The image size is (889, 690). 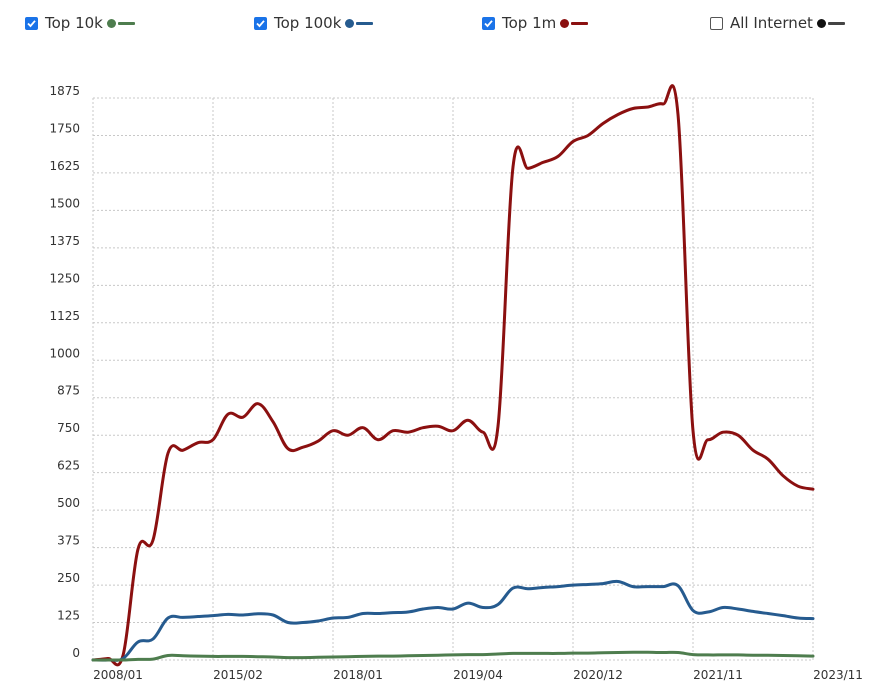 I want to click on y-tick-label: 1250, so click(x=64, y=278).